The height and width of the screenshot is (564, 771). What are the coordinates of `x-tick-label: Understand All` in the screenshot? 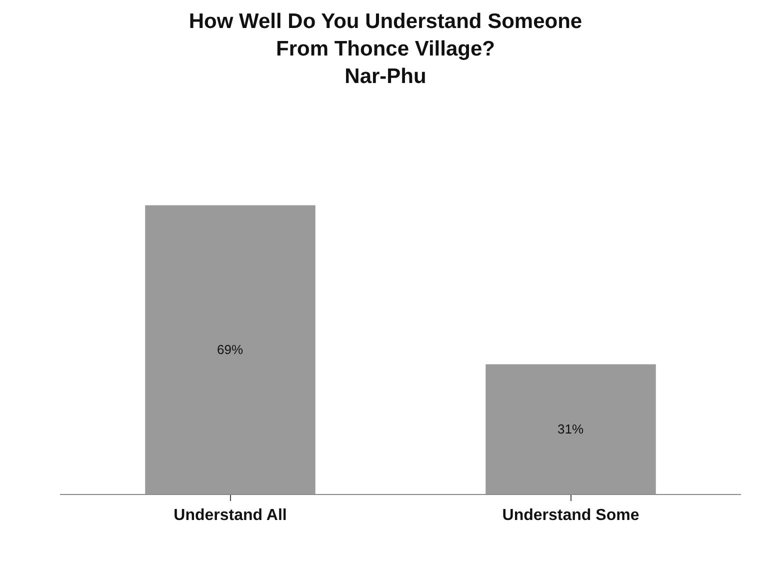 It's located at (230, 515).